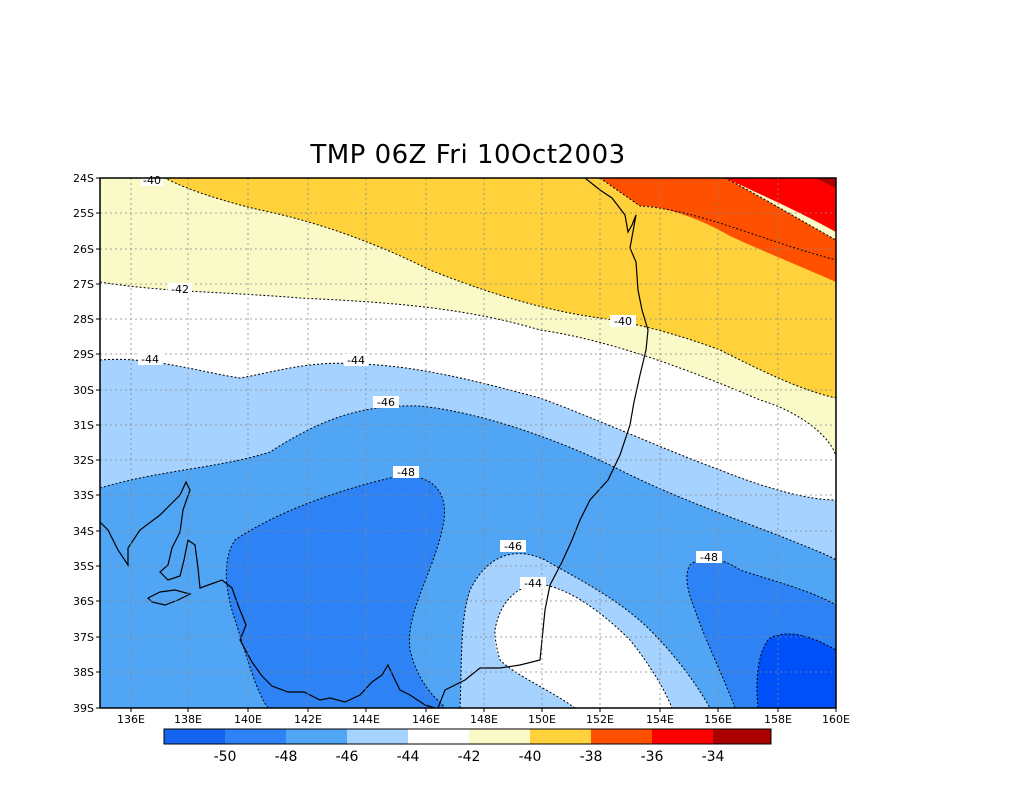 The width and height of the screenshot is (1024, 800). Describe the element at coordinates (652, 757) in the screenshot. I see `colorbar-tick-label: -36` at that location.